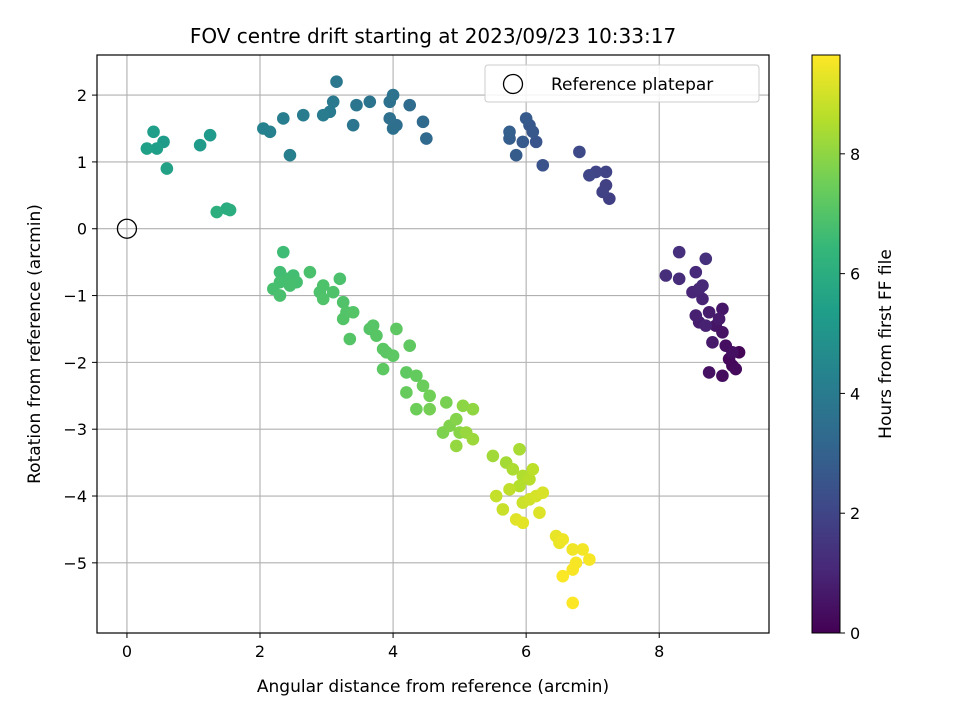  I want to click on y-axis-title: Rotation from reference (arcmin), so click(35, 344).